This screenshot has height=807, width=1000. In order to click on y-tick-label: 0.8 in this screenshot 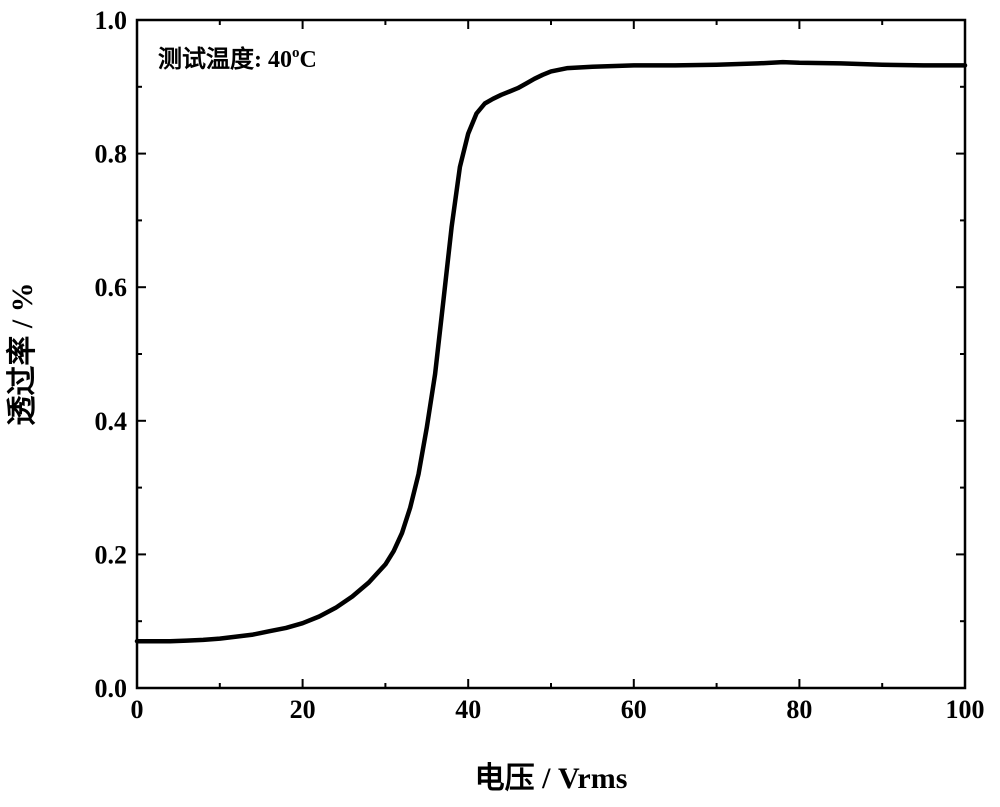, I will do `click(111, 154)`.